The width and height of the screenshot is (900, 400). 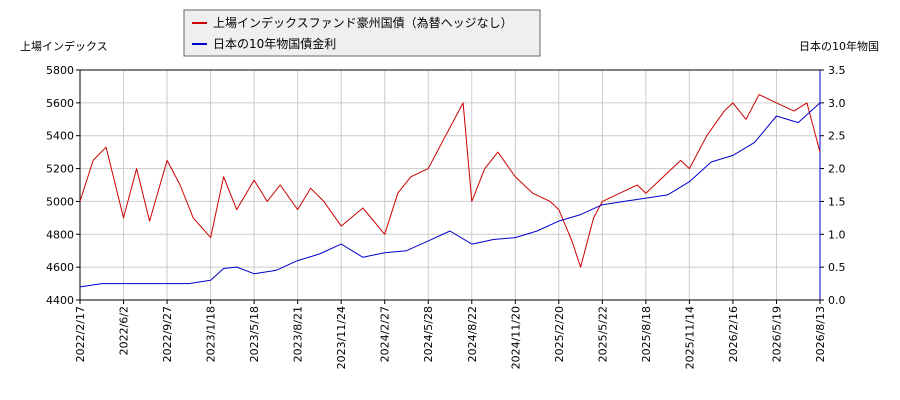 I want to click on right-tick-label: 1.5, so click(x=837, y=201).